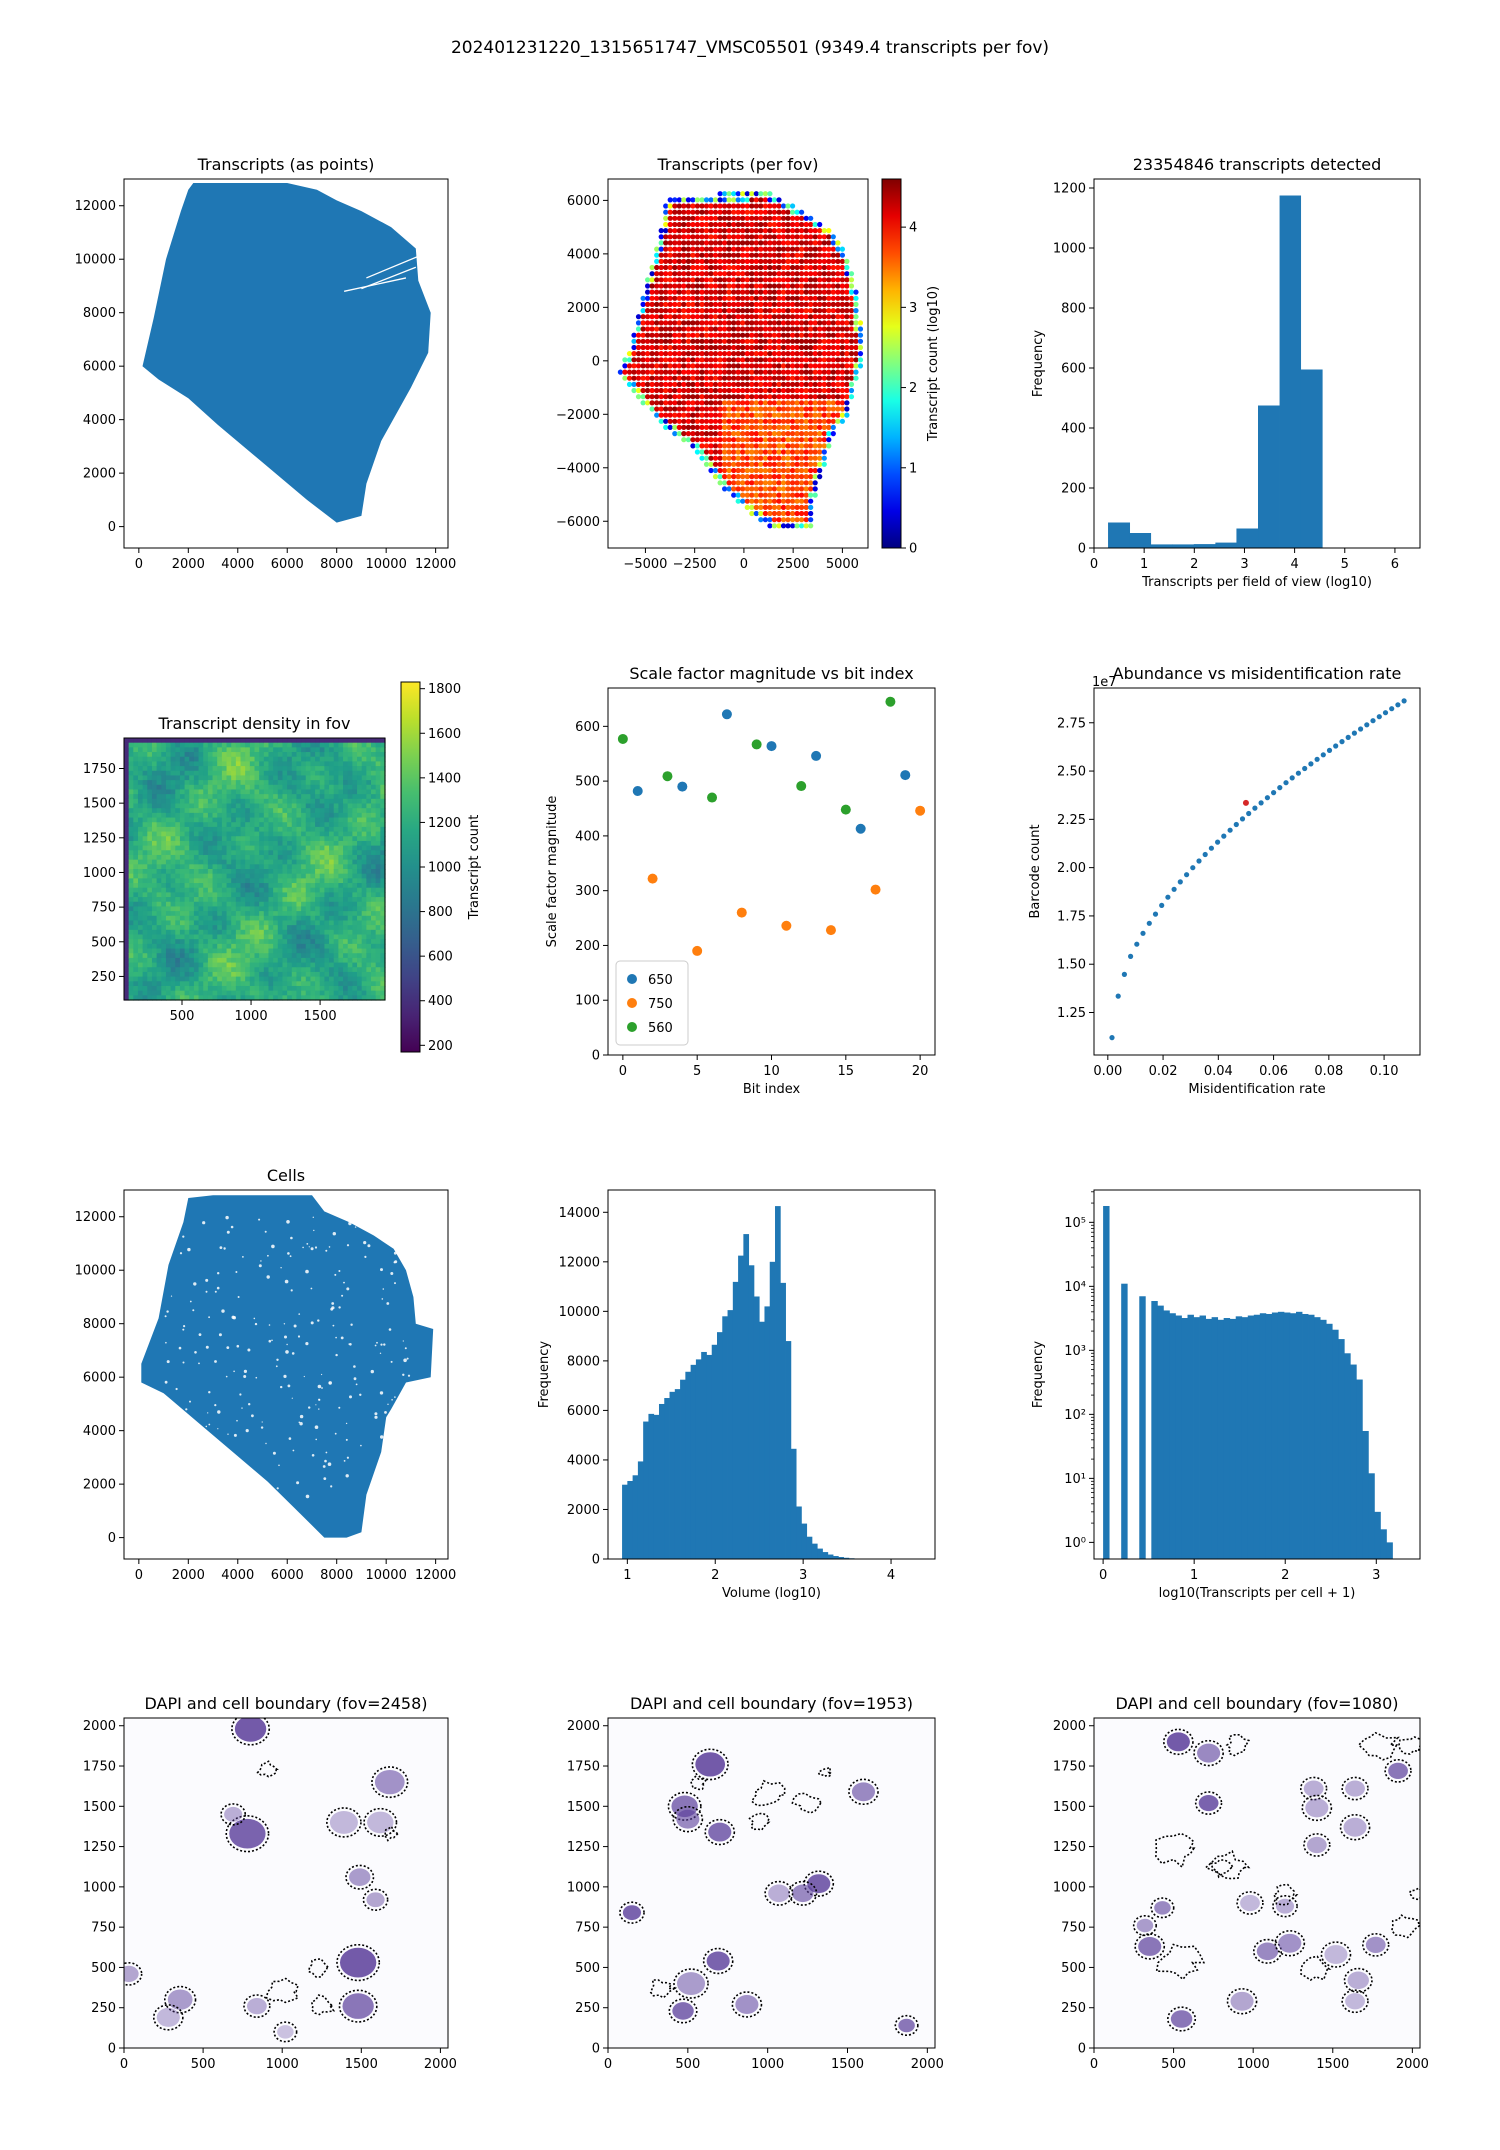  What do you see at coordinates (738, 363) in the screenshot?
I see `transcripts-per-fov-axes-frame` at bounding box center [738, 363].